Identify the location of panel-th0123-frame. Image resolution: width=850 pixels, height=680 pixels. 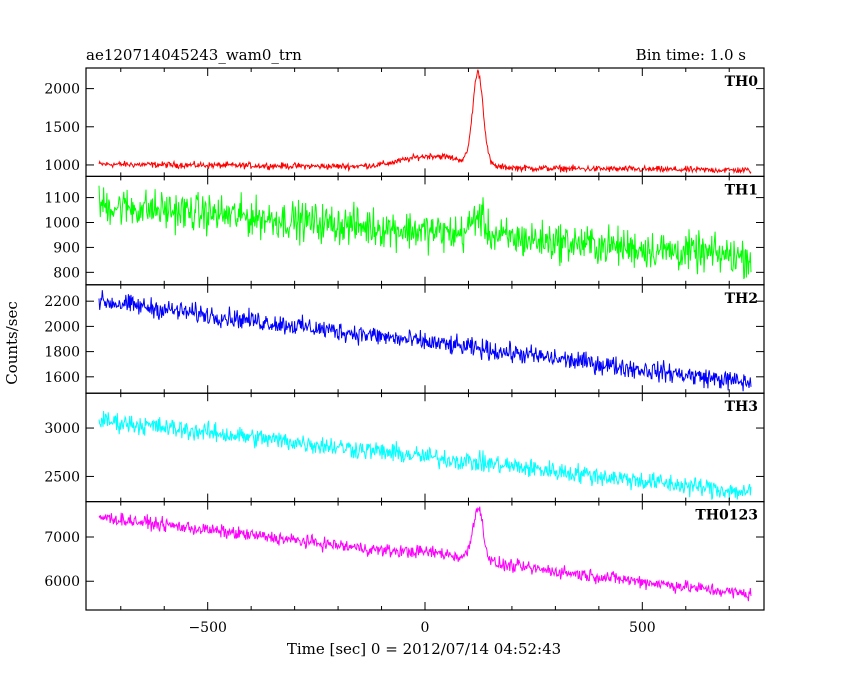
(425, 556).